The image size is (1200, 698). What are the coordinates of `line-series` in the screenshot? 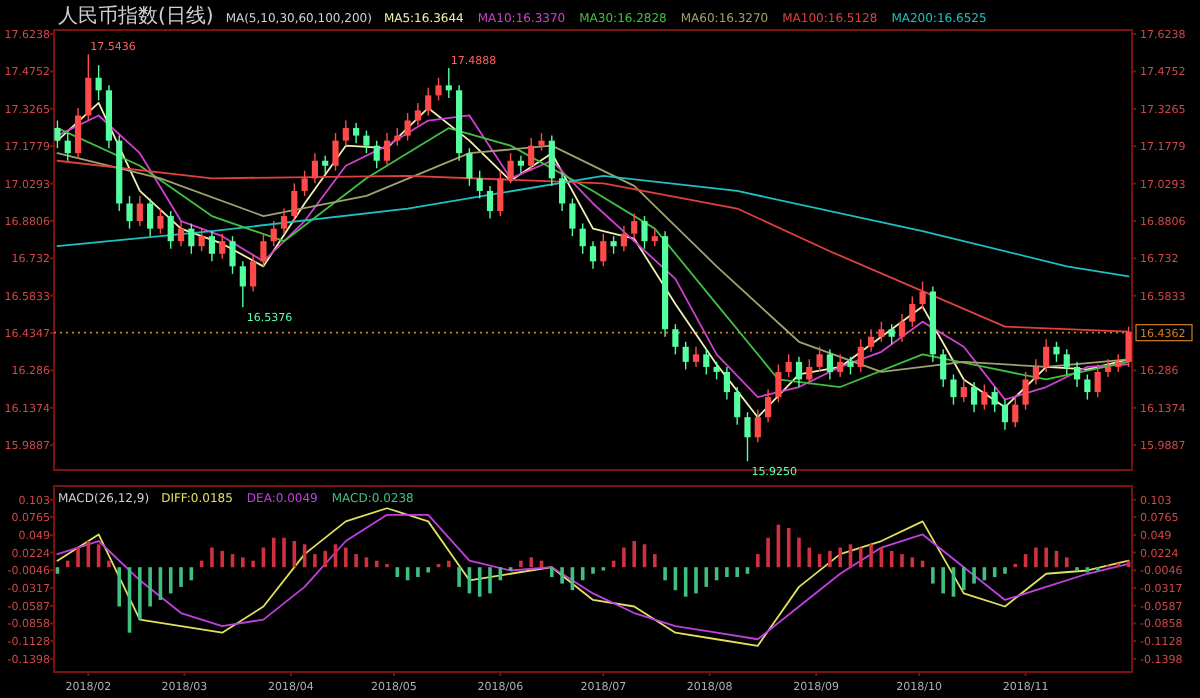 It's located at (593, 226).